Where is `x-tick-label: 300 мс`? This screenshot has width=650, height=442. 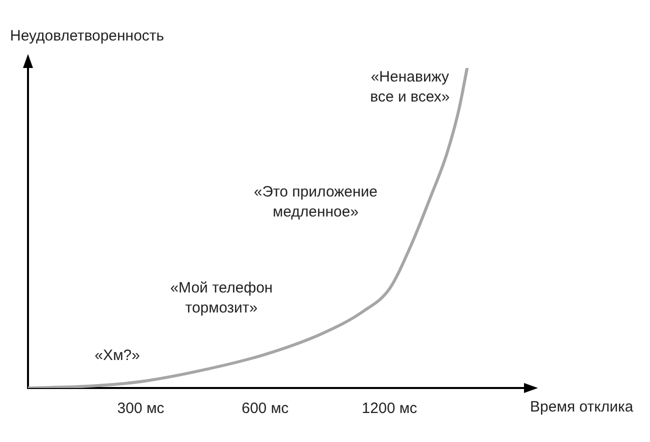 x-tick-label: 300 мс is located at coordinates (141, 409).